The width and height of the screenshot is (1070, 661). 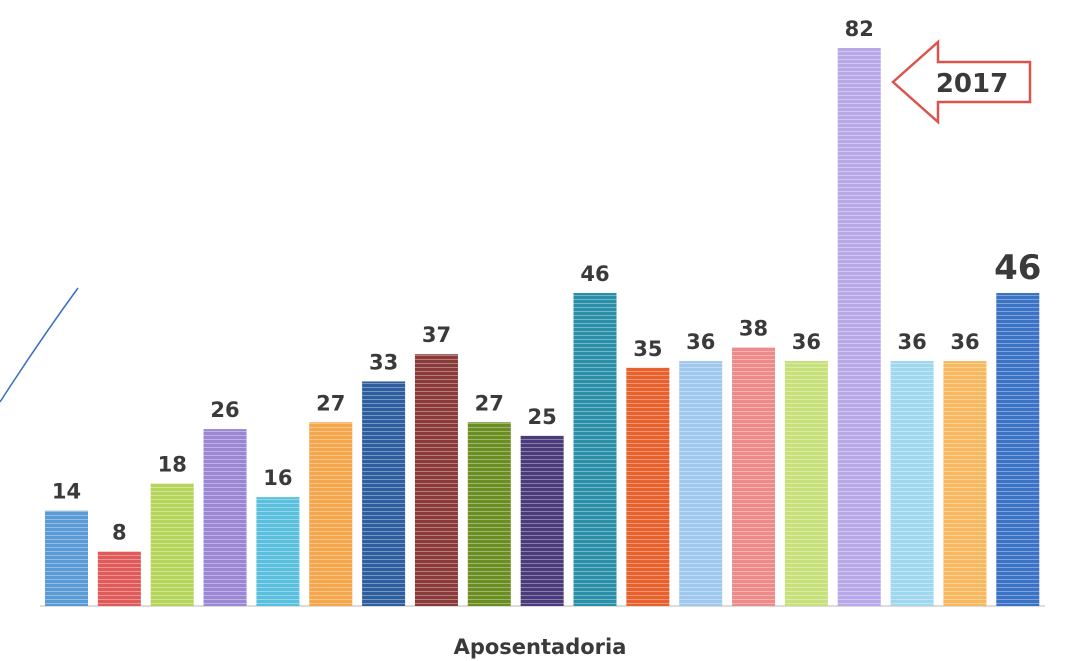 I want to click on value-label: 16, so click(x=277, y=478).